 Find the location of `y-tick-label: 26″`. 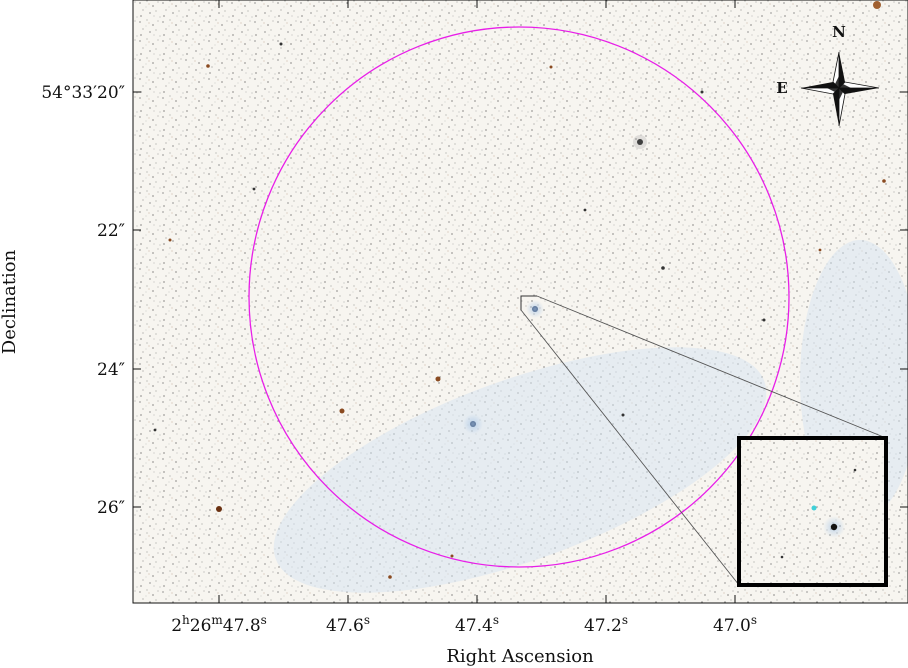

y-tick-label: 26″ is located at coordinates (111, 508).